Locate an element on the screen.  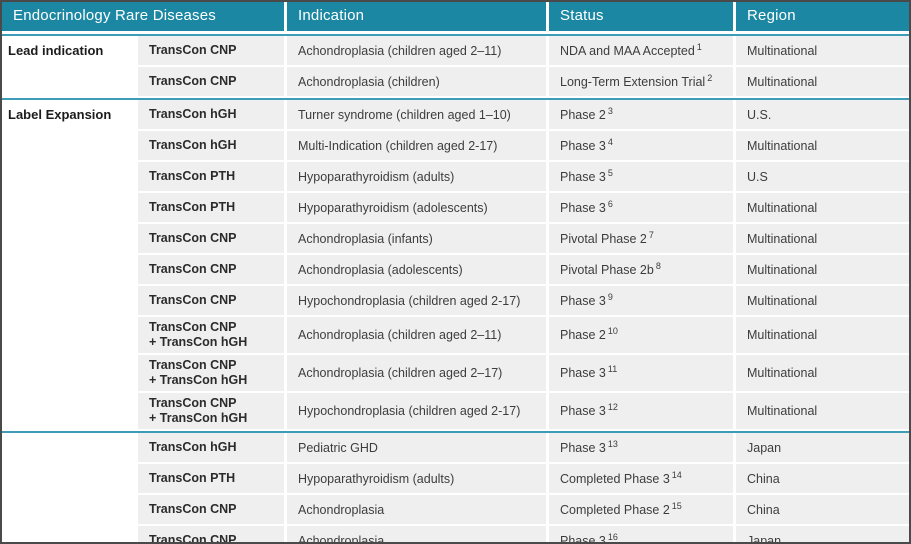
status-cell: Completed Phase 2 15 is located at coordinates (641, 509).